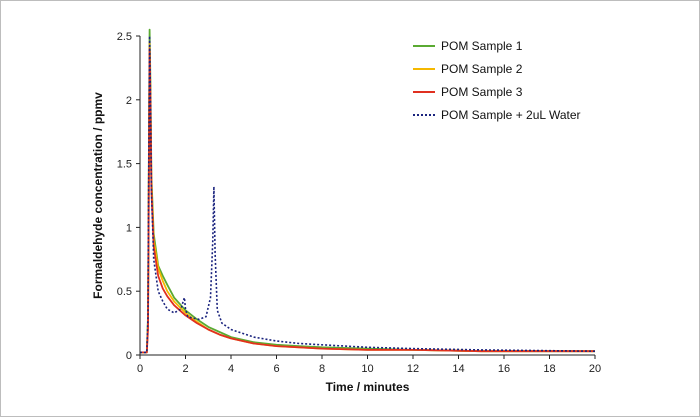 Image resolution: width=700 pixels, height=418 pixels. What do you see at coordinates (413, 369) in the screenshot?
I see `x-tick-label: 12` at bounding box center [413, 369].